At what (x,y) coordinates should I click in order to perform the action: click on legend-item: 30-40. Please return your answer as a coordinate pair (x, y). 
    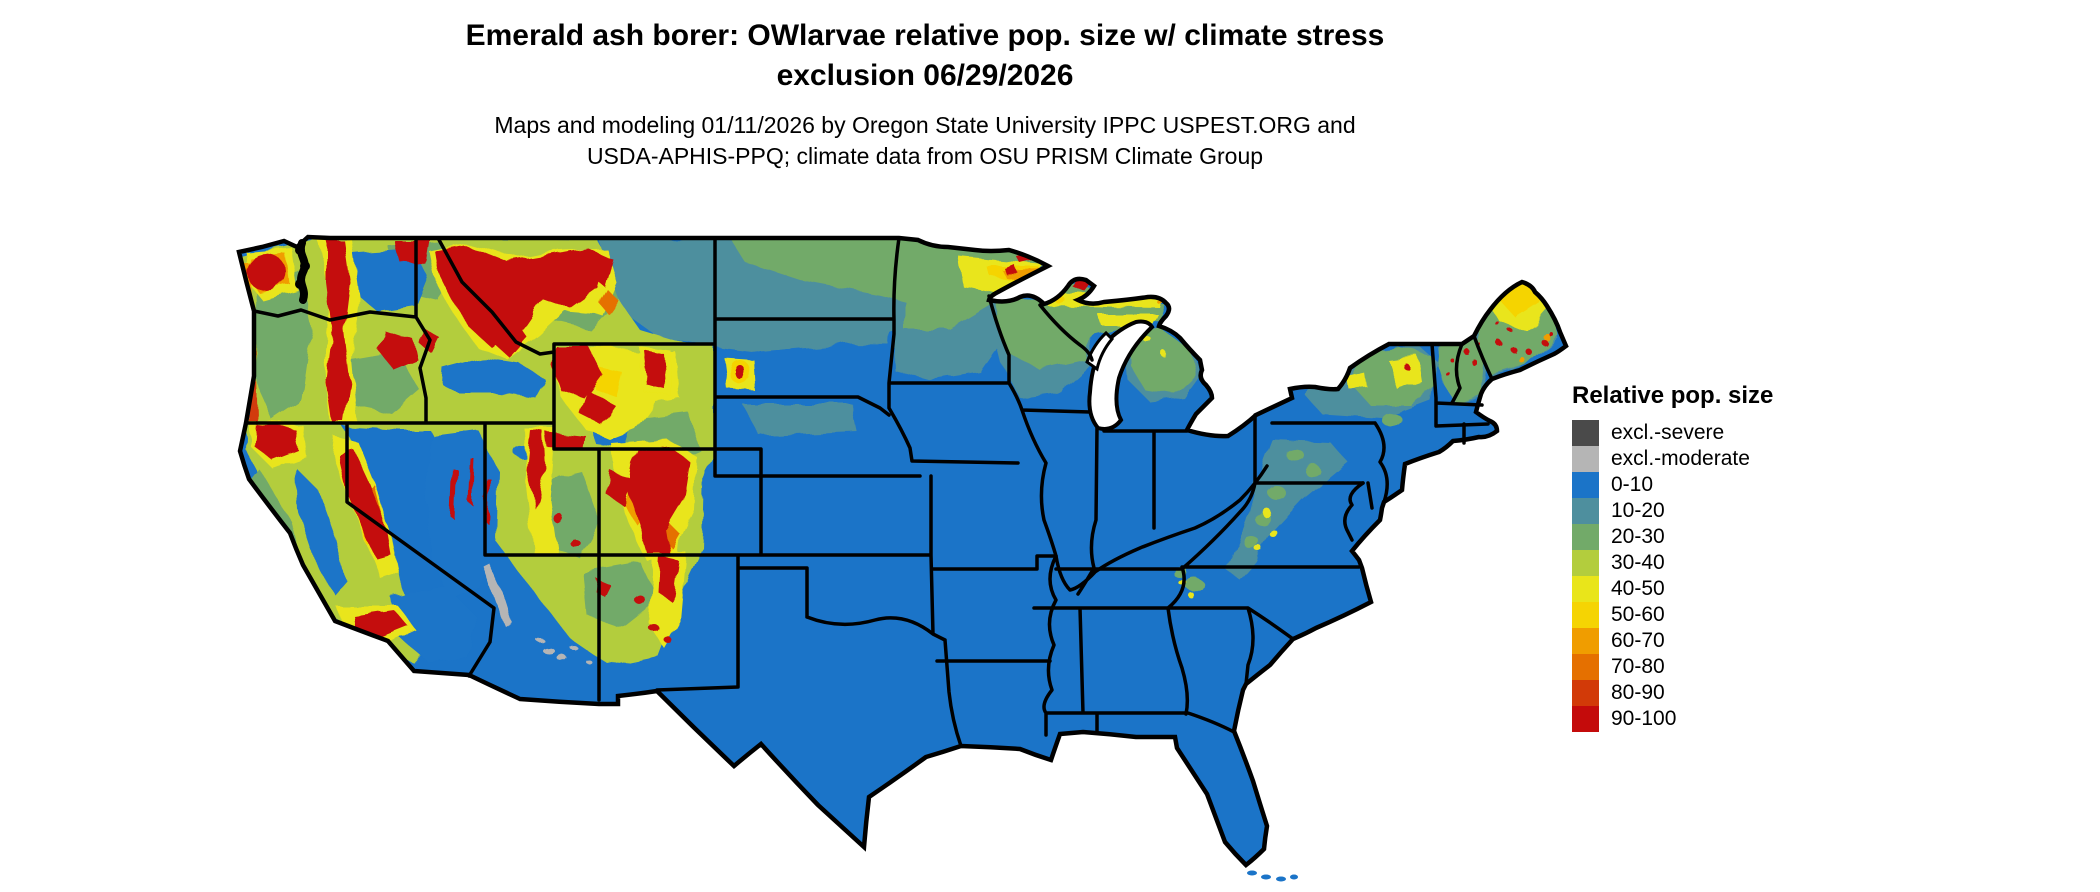
    Looking at the image, I should click on (1732, 563).